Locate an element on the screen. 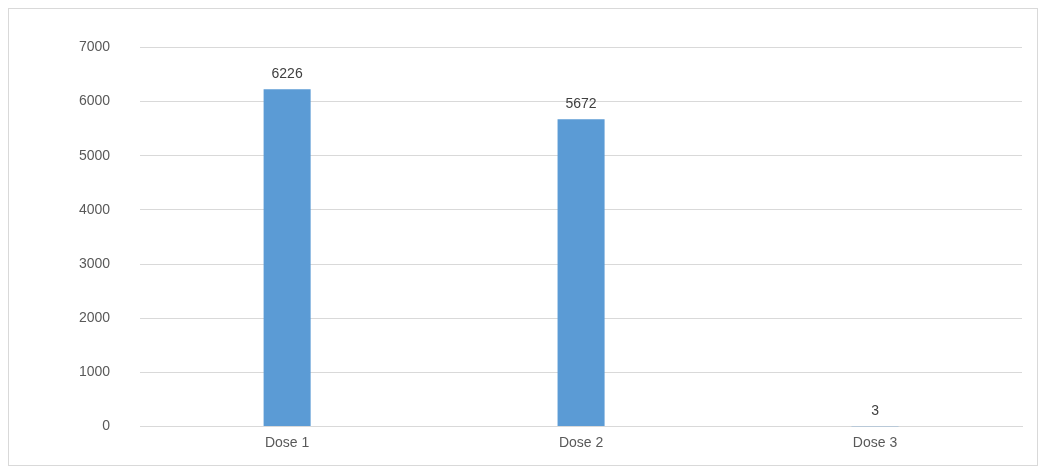 The image size is (1045, 471). y-tick-label: 7000 is located at coordinates (94, 46).